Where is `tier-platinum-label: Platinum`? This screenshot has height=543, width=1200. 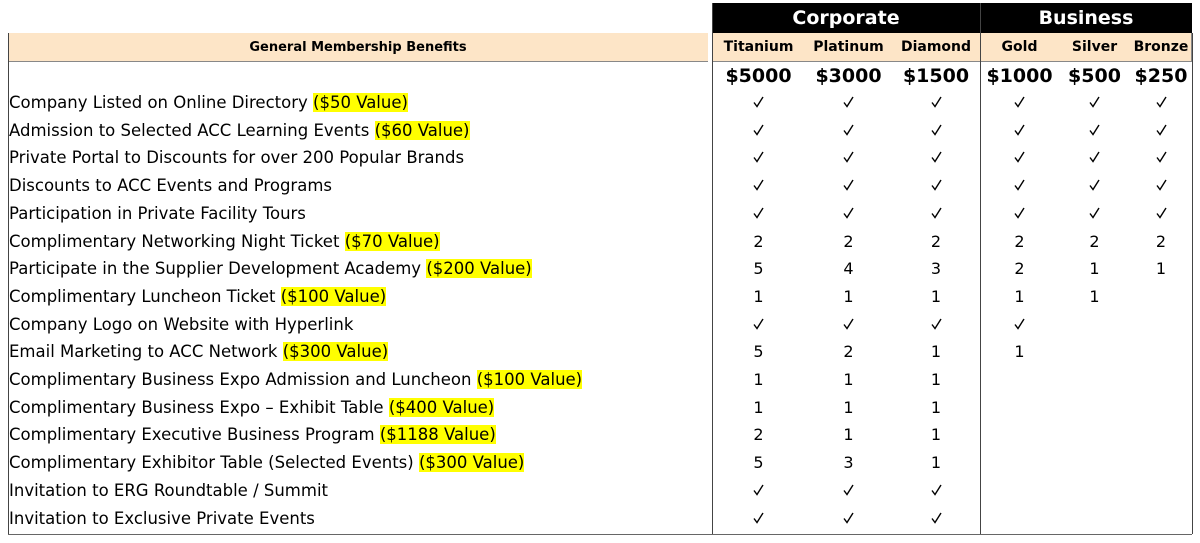
tier-platinum-label: Platinum is located at coordinates (848, 47).